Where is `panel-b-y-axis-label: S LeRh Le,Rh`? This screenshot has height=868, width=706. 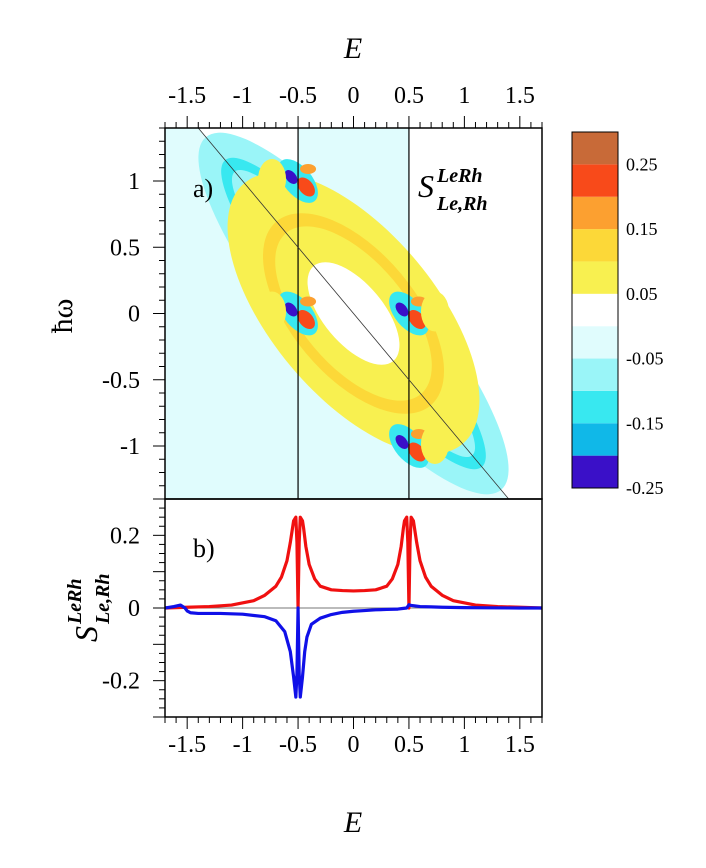
panel-b-y-axis-label: S LeRh Le,Rh is located at coordinates (89, 607).